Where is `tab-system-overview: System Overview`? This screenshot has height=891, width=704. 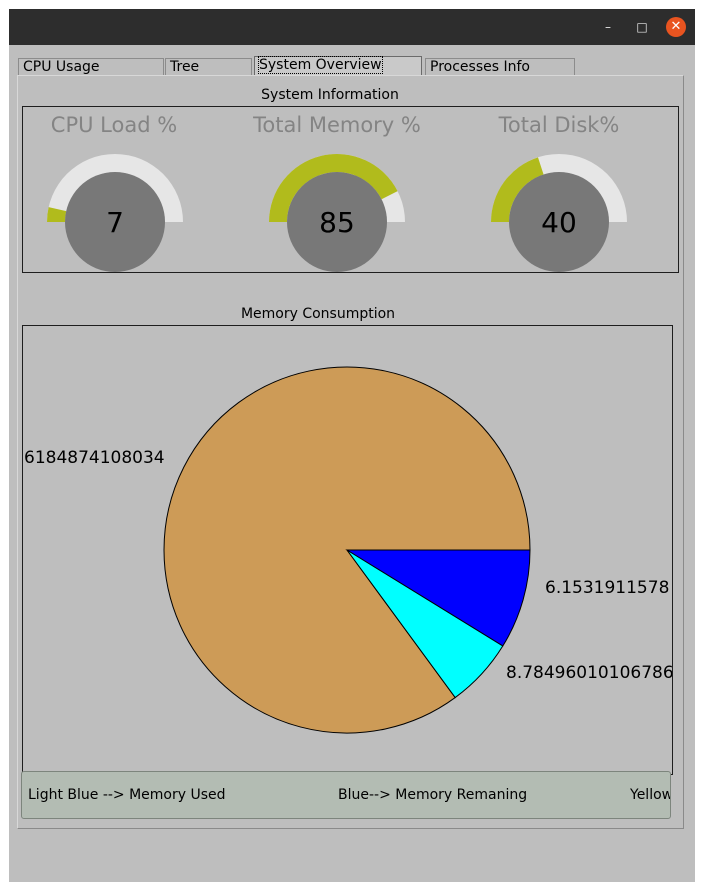 tab-system-overview: System Overview is located at coordinates (338, 66).